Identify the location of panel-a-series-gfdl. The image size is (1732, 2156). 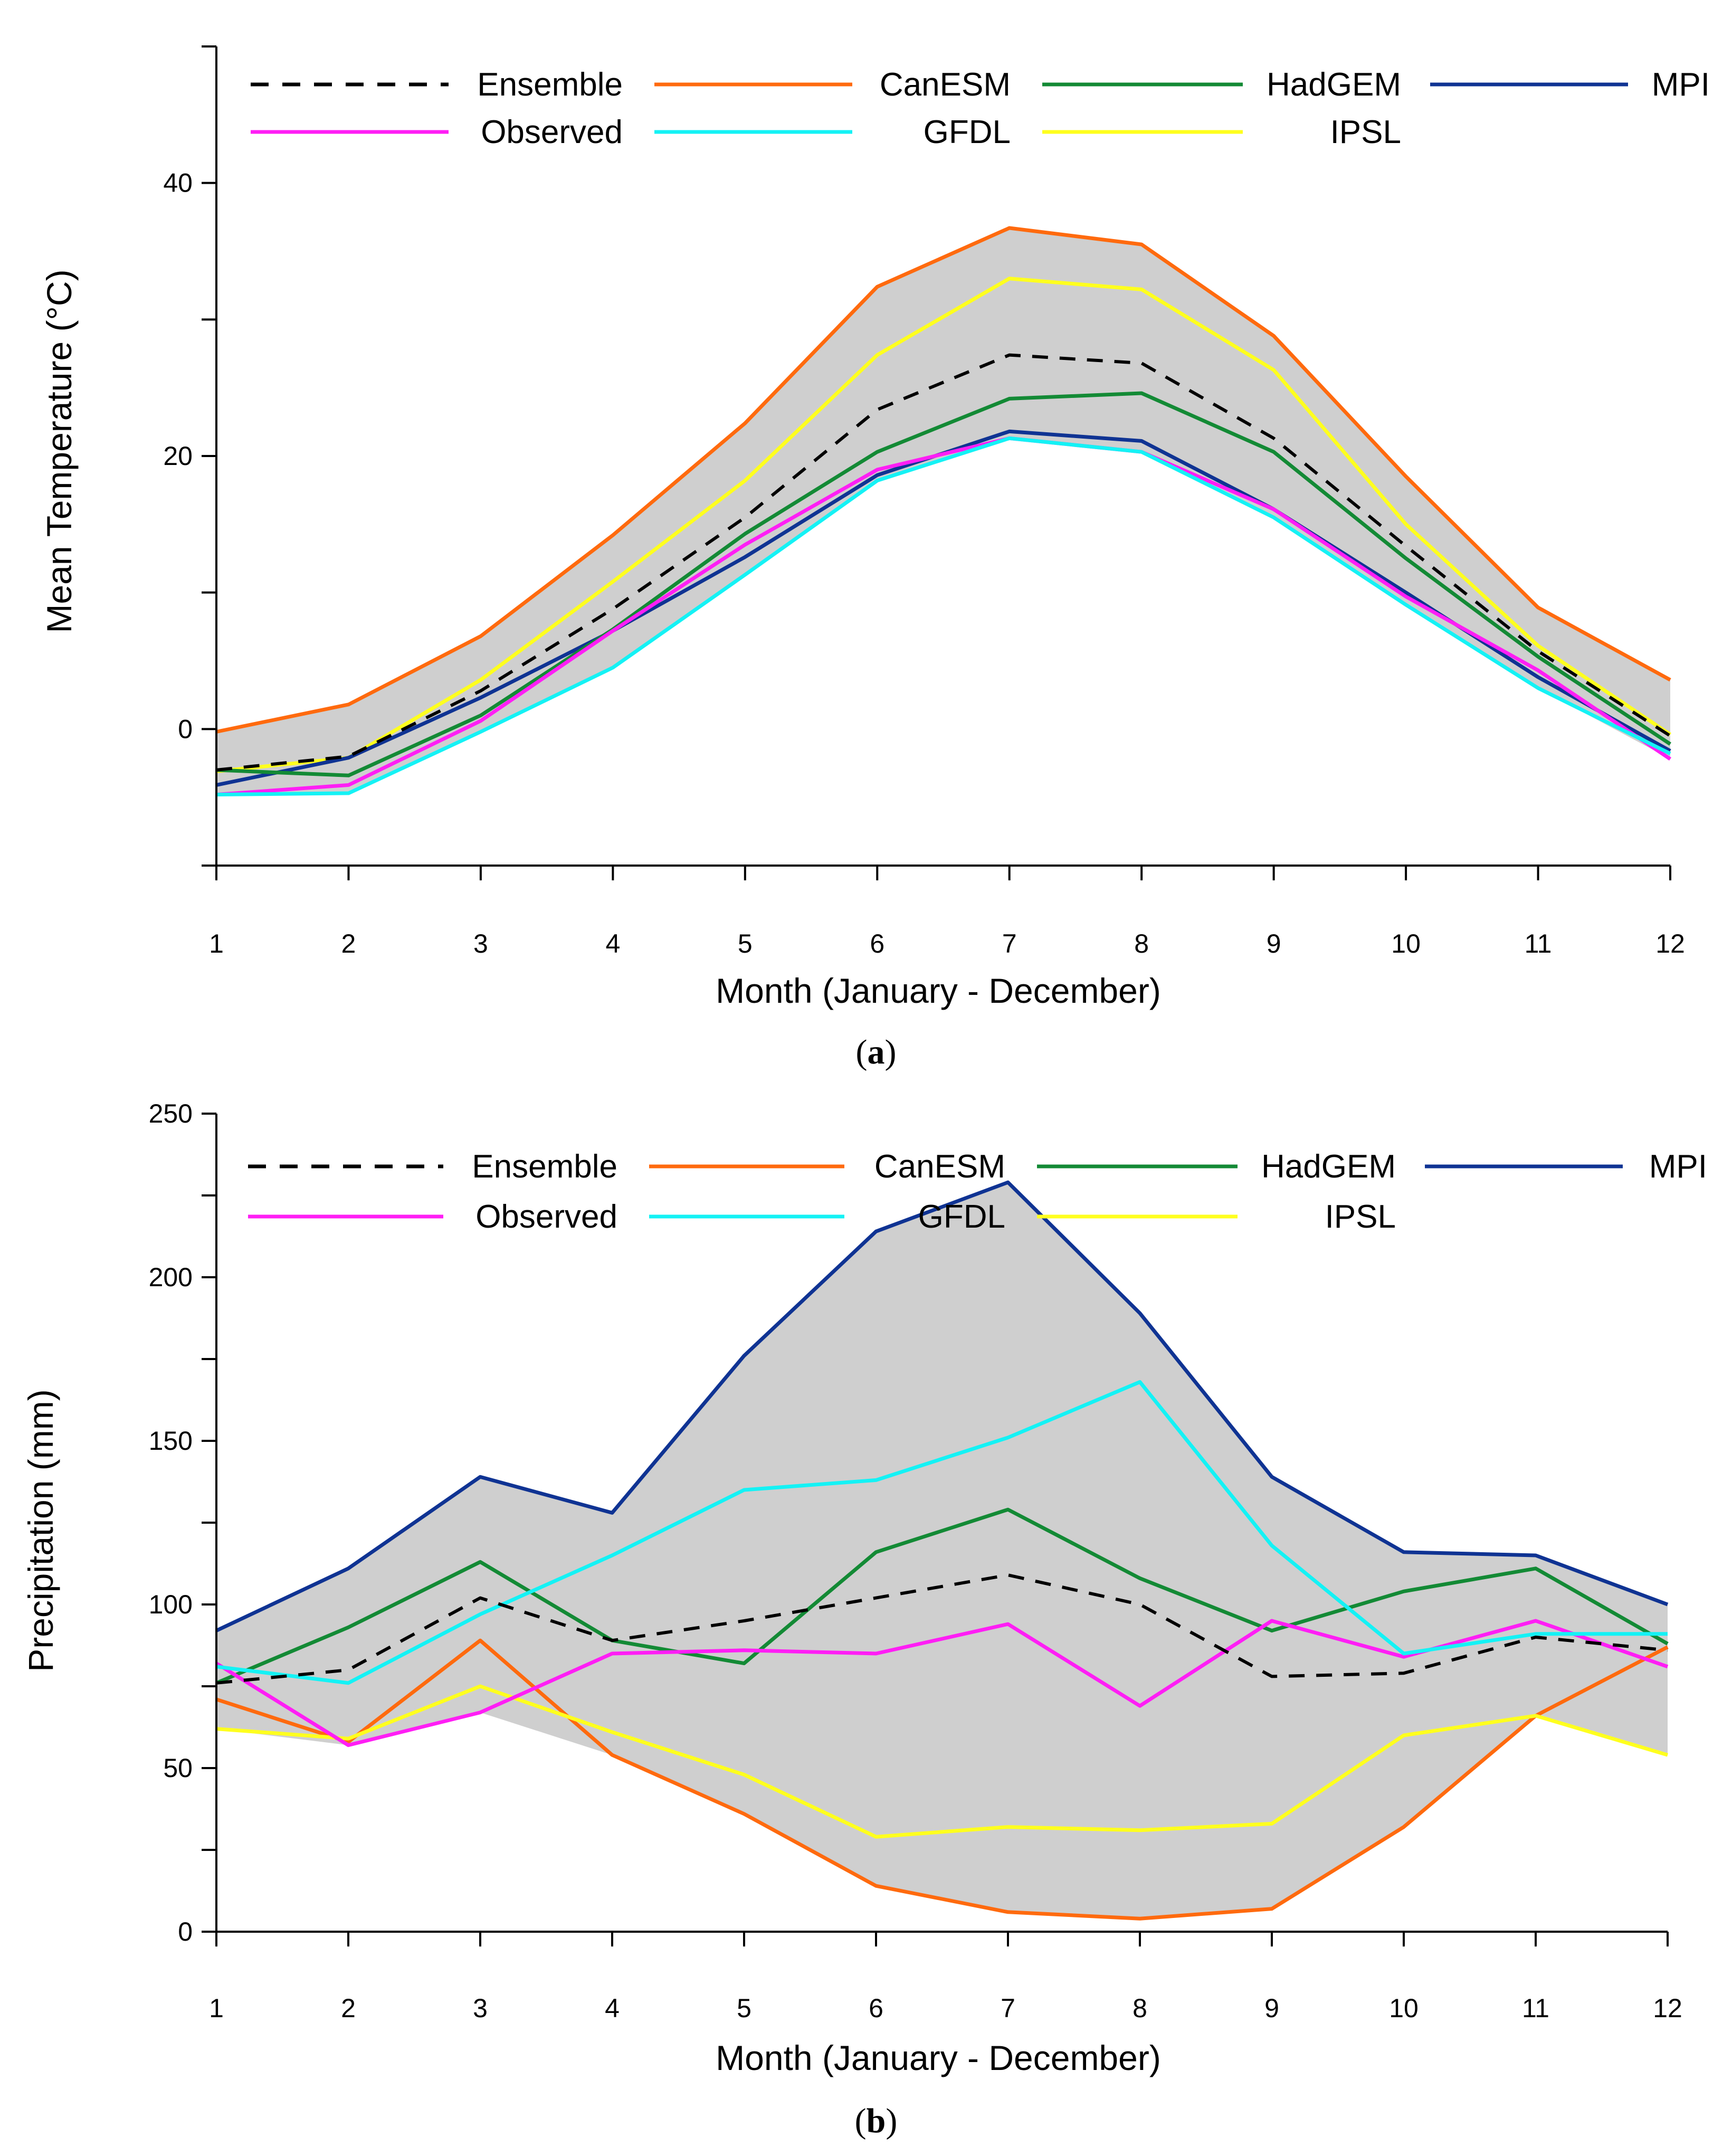
(944, 616).